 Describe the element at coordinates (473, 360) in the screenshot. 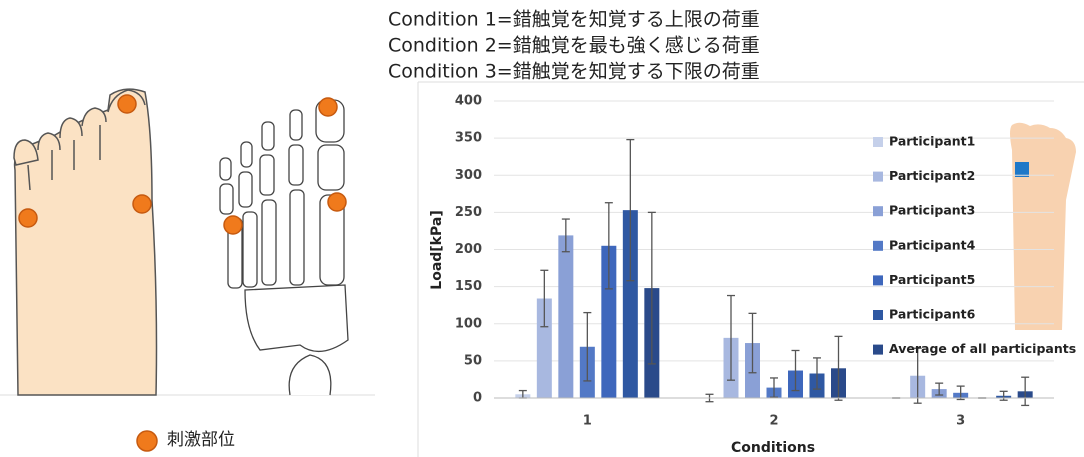

I see `y-tick-label: 50` at that location.